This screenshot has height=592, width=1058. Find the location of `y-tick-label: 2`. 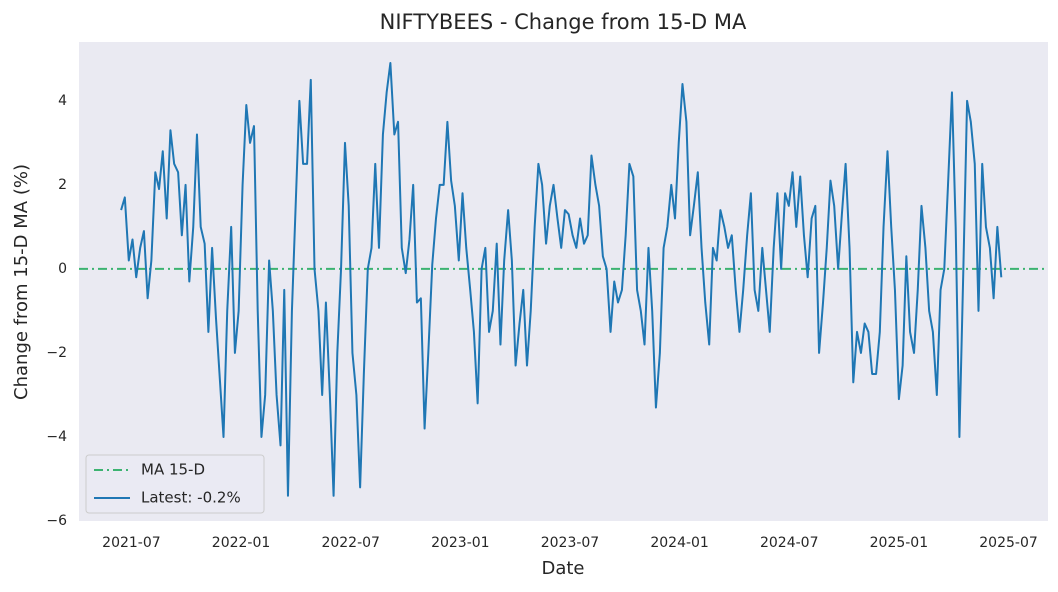

y-tick-label: 2 is located at coordinates (62, 185).